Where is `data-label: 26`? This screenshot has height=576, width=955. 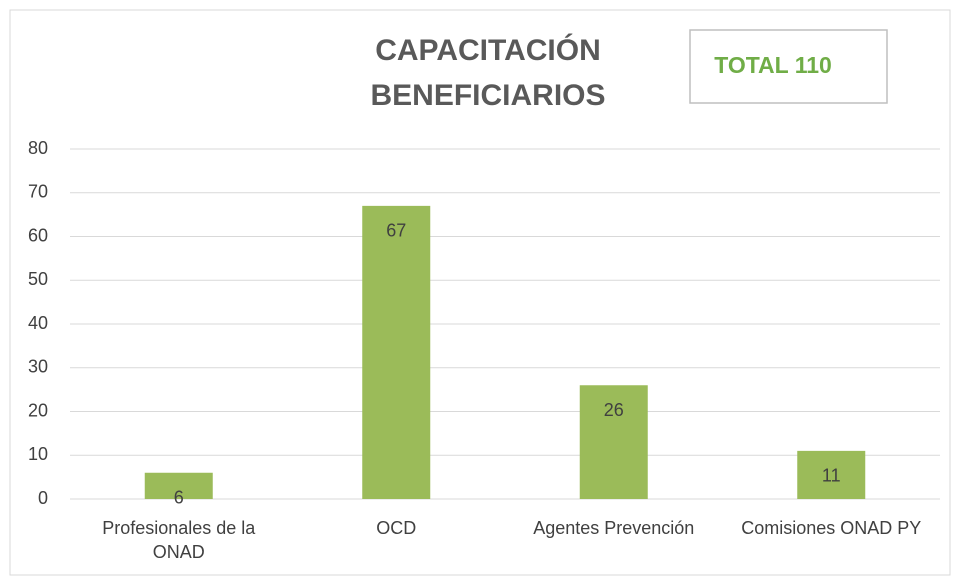 data-label: 26 is located at coordinates (614, 410).